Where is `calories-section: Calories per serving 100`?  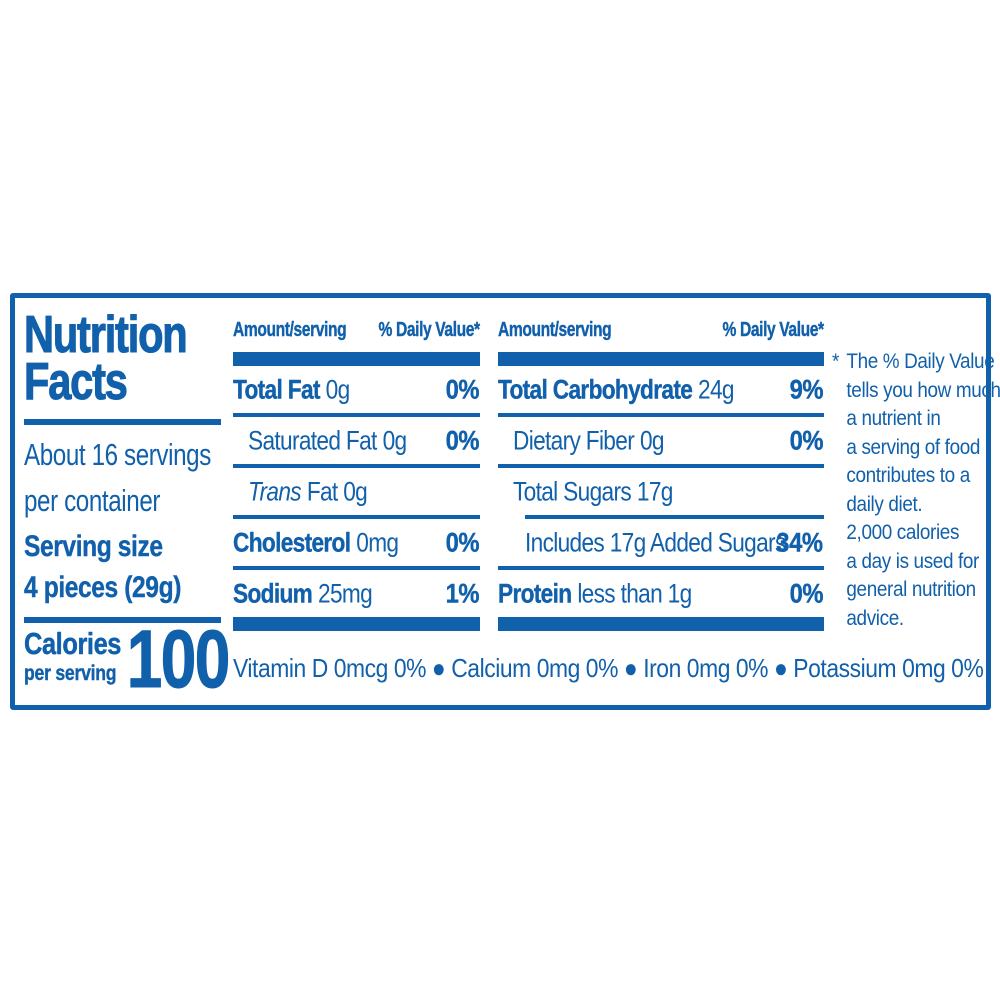
calories-section: Calories per serving 100 is located at coordinates (127, 659).